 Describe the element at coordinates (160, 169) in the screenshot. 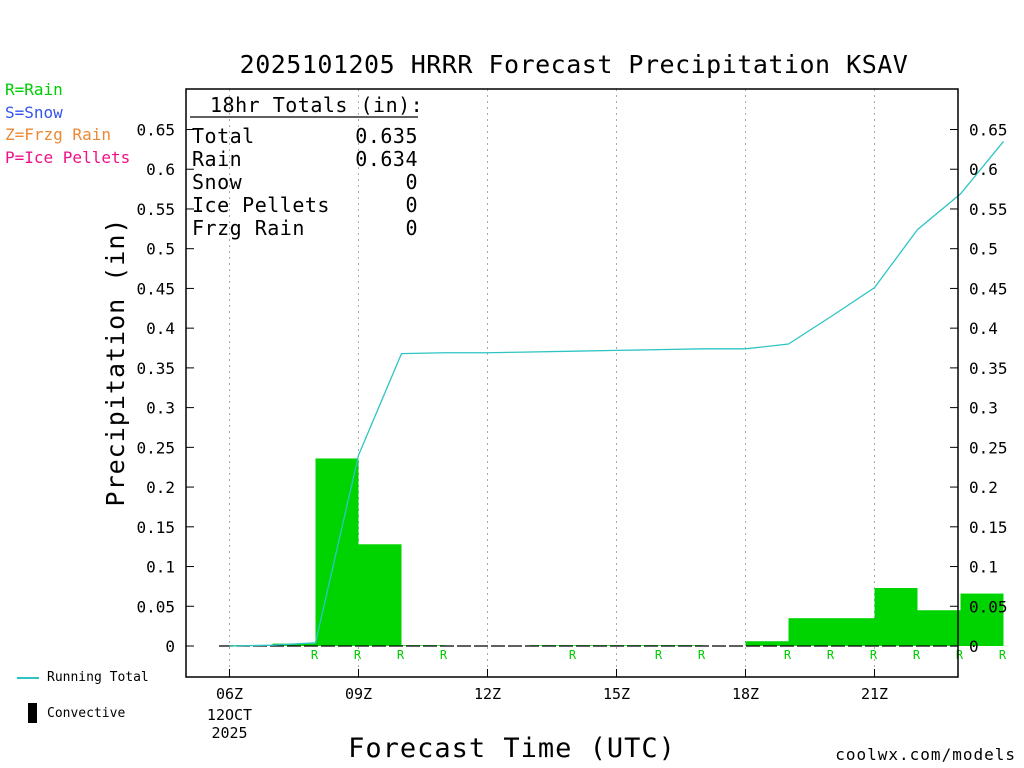

I see `y-tick-label-left: 0.6` at that location.